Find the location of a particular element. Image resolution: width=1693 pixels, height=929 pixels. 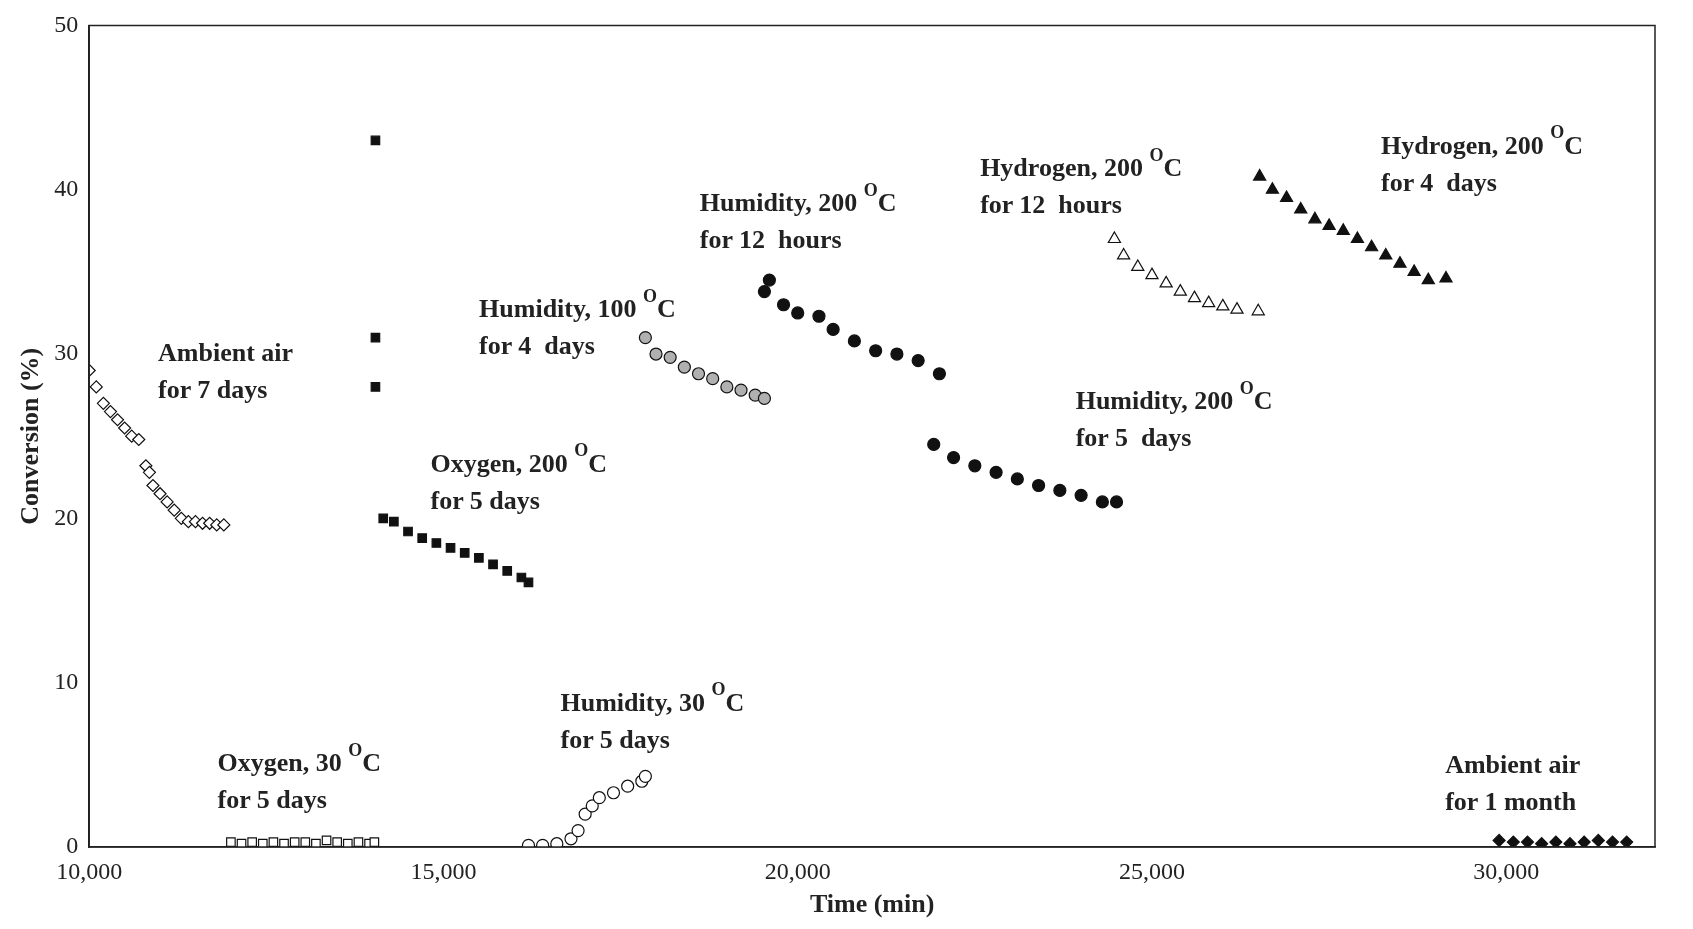

y-tick-label: 10 is located at coordinates (66, 680).